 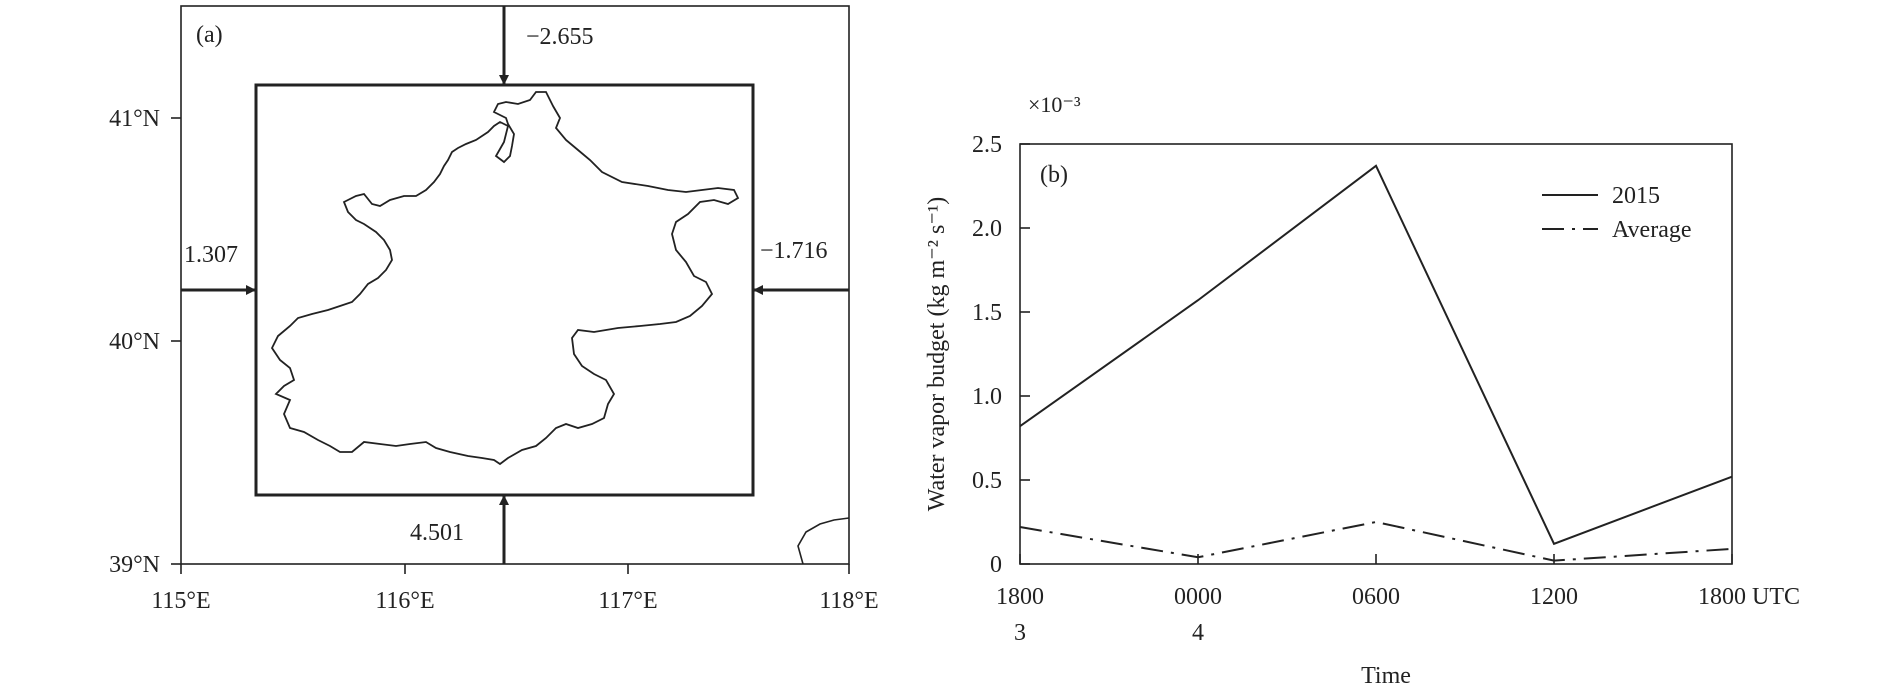 What do you see at coordinates (209, 35) in the screenshot?
I see `panel-a-label: (a)` at bounding box center [209, 35].